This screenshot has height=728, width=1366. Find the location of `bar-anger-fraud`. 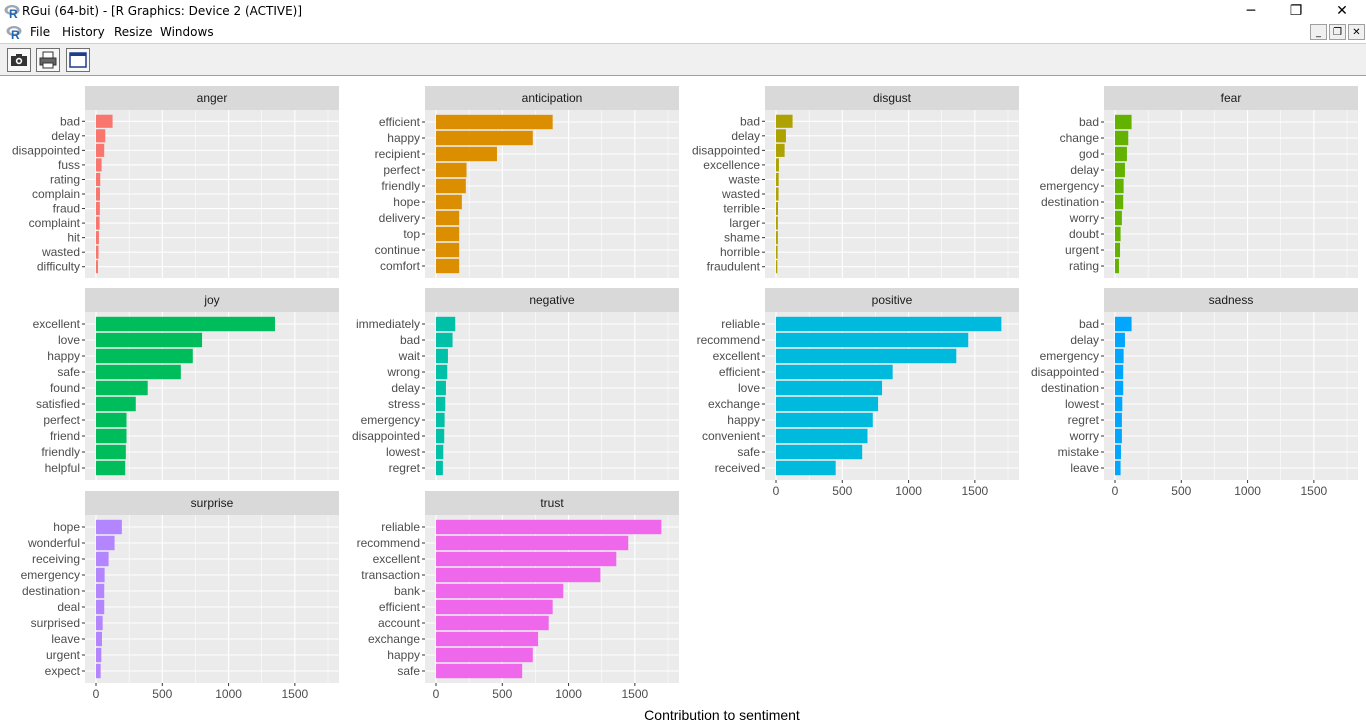

bar-anger-fraud is located at coordinates (98, 209).